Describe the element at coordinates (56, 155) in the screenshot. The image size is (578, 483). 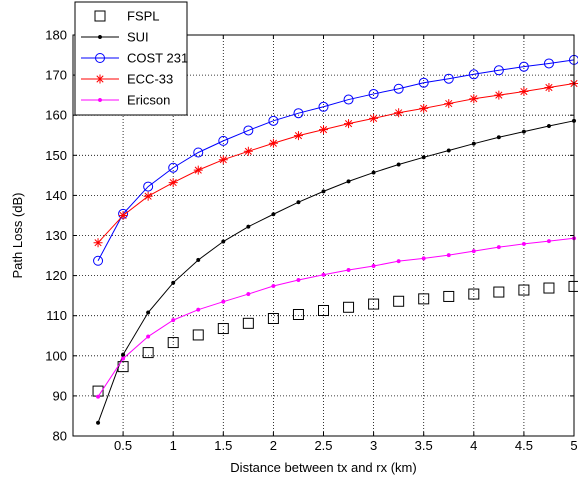
I see `y-tick-label: 150` at that location.